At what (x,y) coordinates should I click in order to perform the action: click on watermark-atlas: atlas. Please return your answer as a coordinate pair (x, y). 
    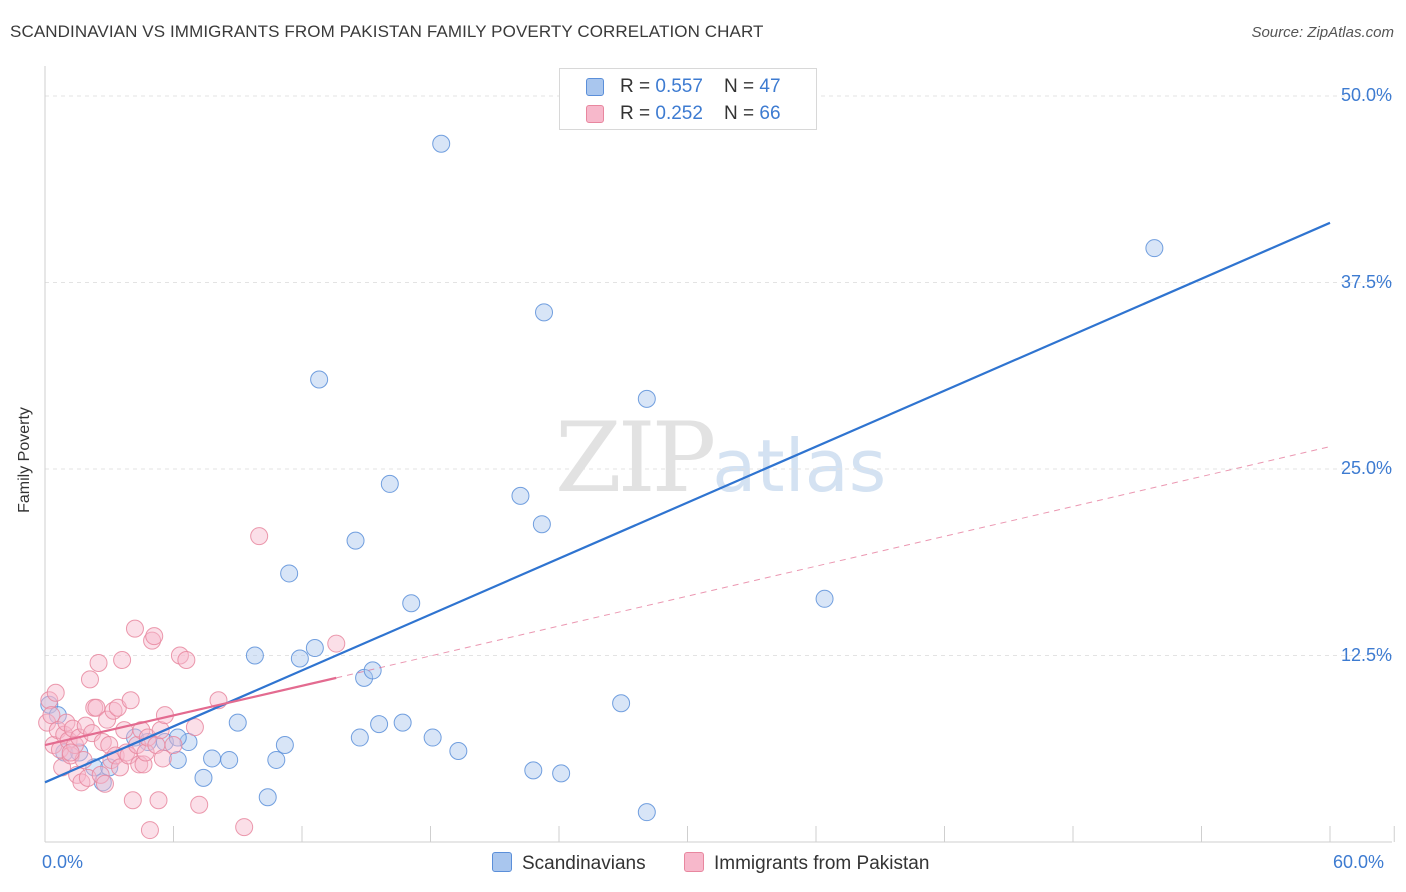
    Looking at the image, I should click on (799, 466).